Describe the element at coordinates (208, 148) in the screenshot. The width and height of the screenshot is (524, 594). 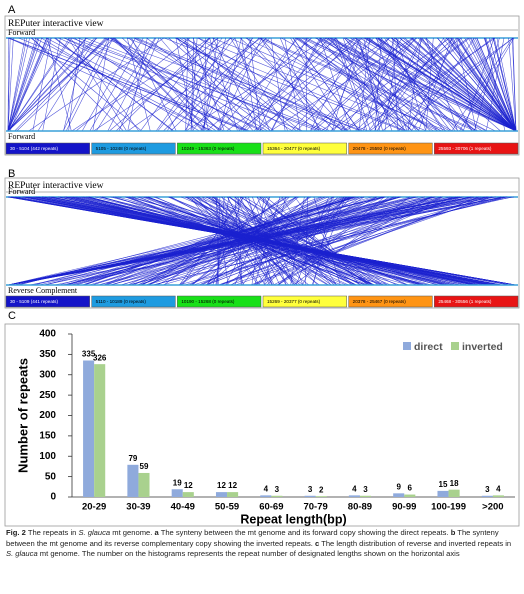
I see `legend-text: 10249 - 15363 (0 repeats)` at that location.